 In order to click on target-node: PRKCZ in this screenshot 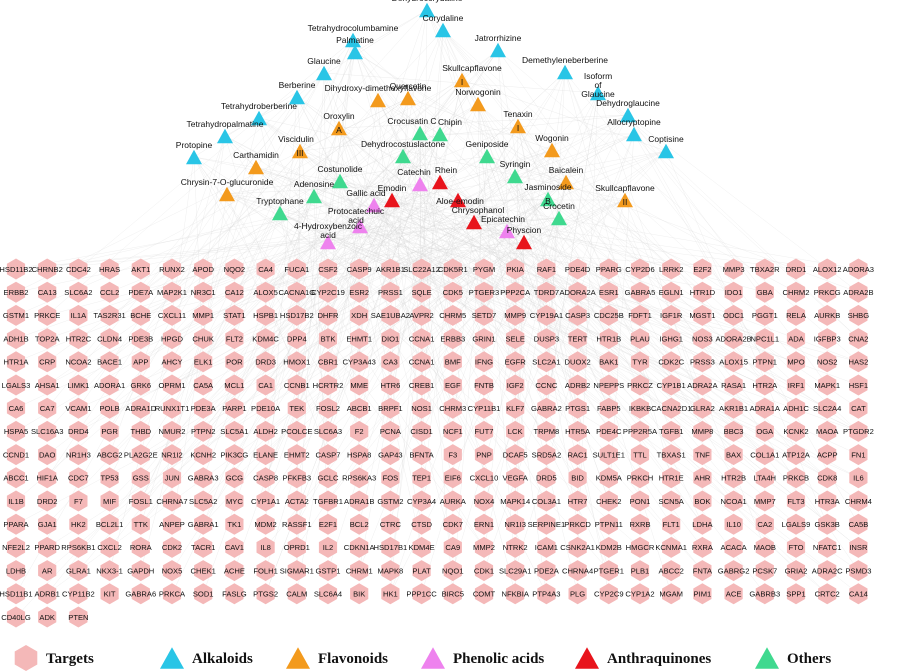, I will do `click(640, 385)`.